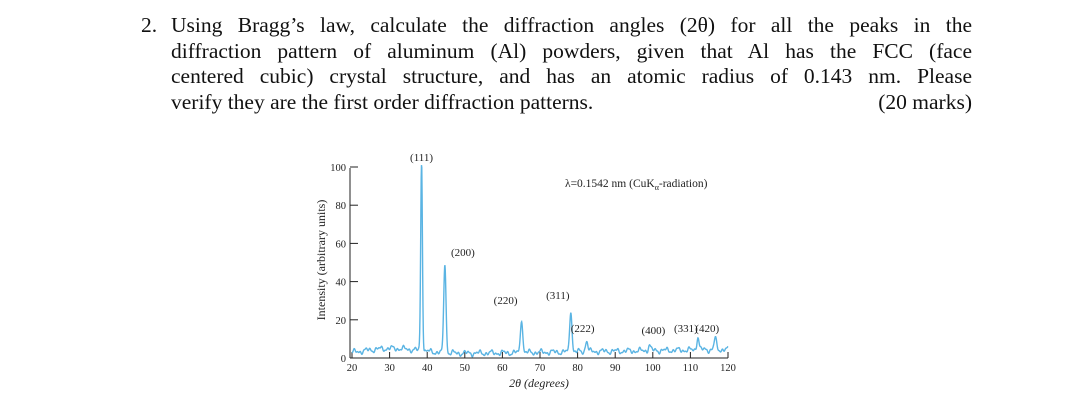  I want to click on x-tick-label: 20, so click(352, 368).